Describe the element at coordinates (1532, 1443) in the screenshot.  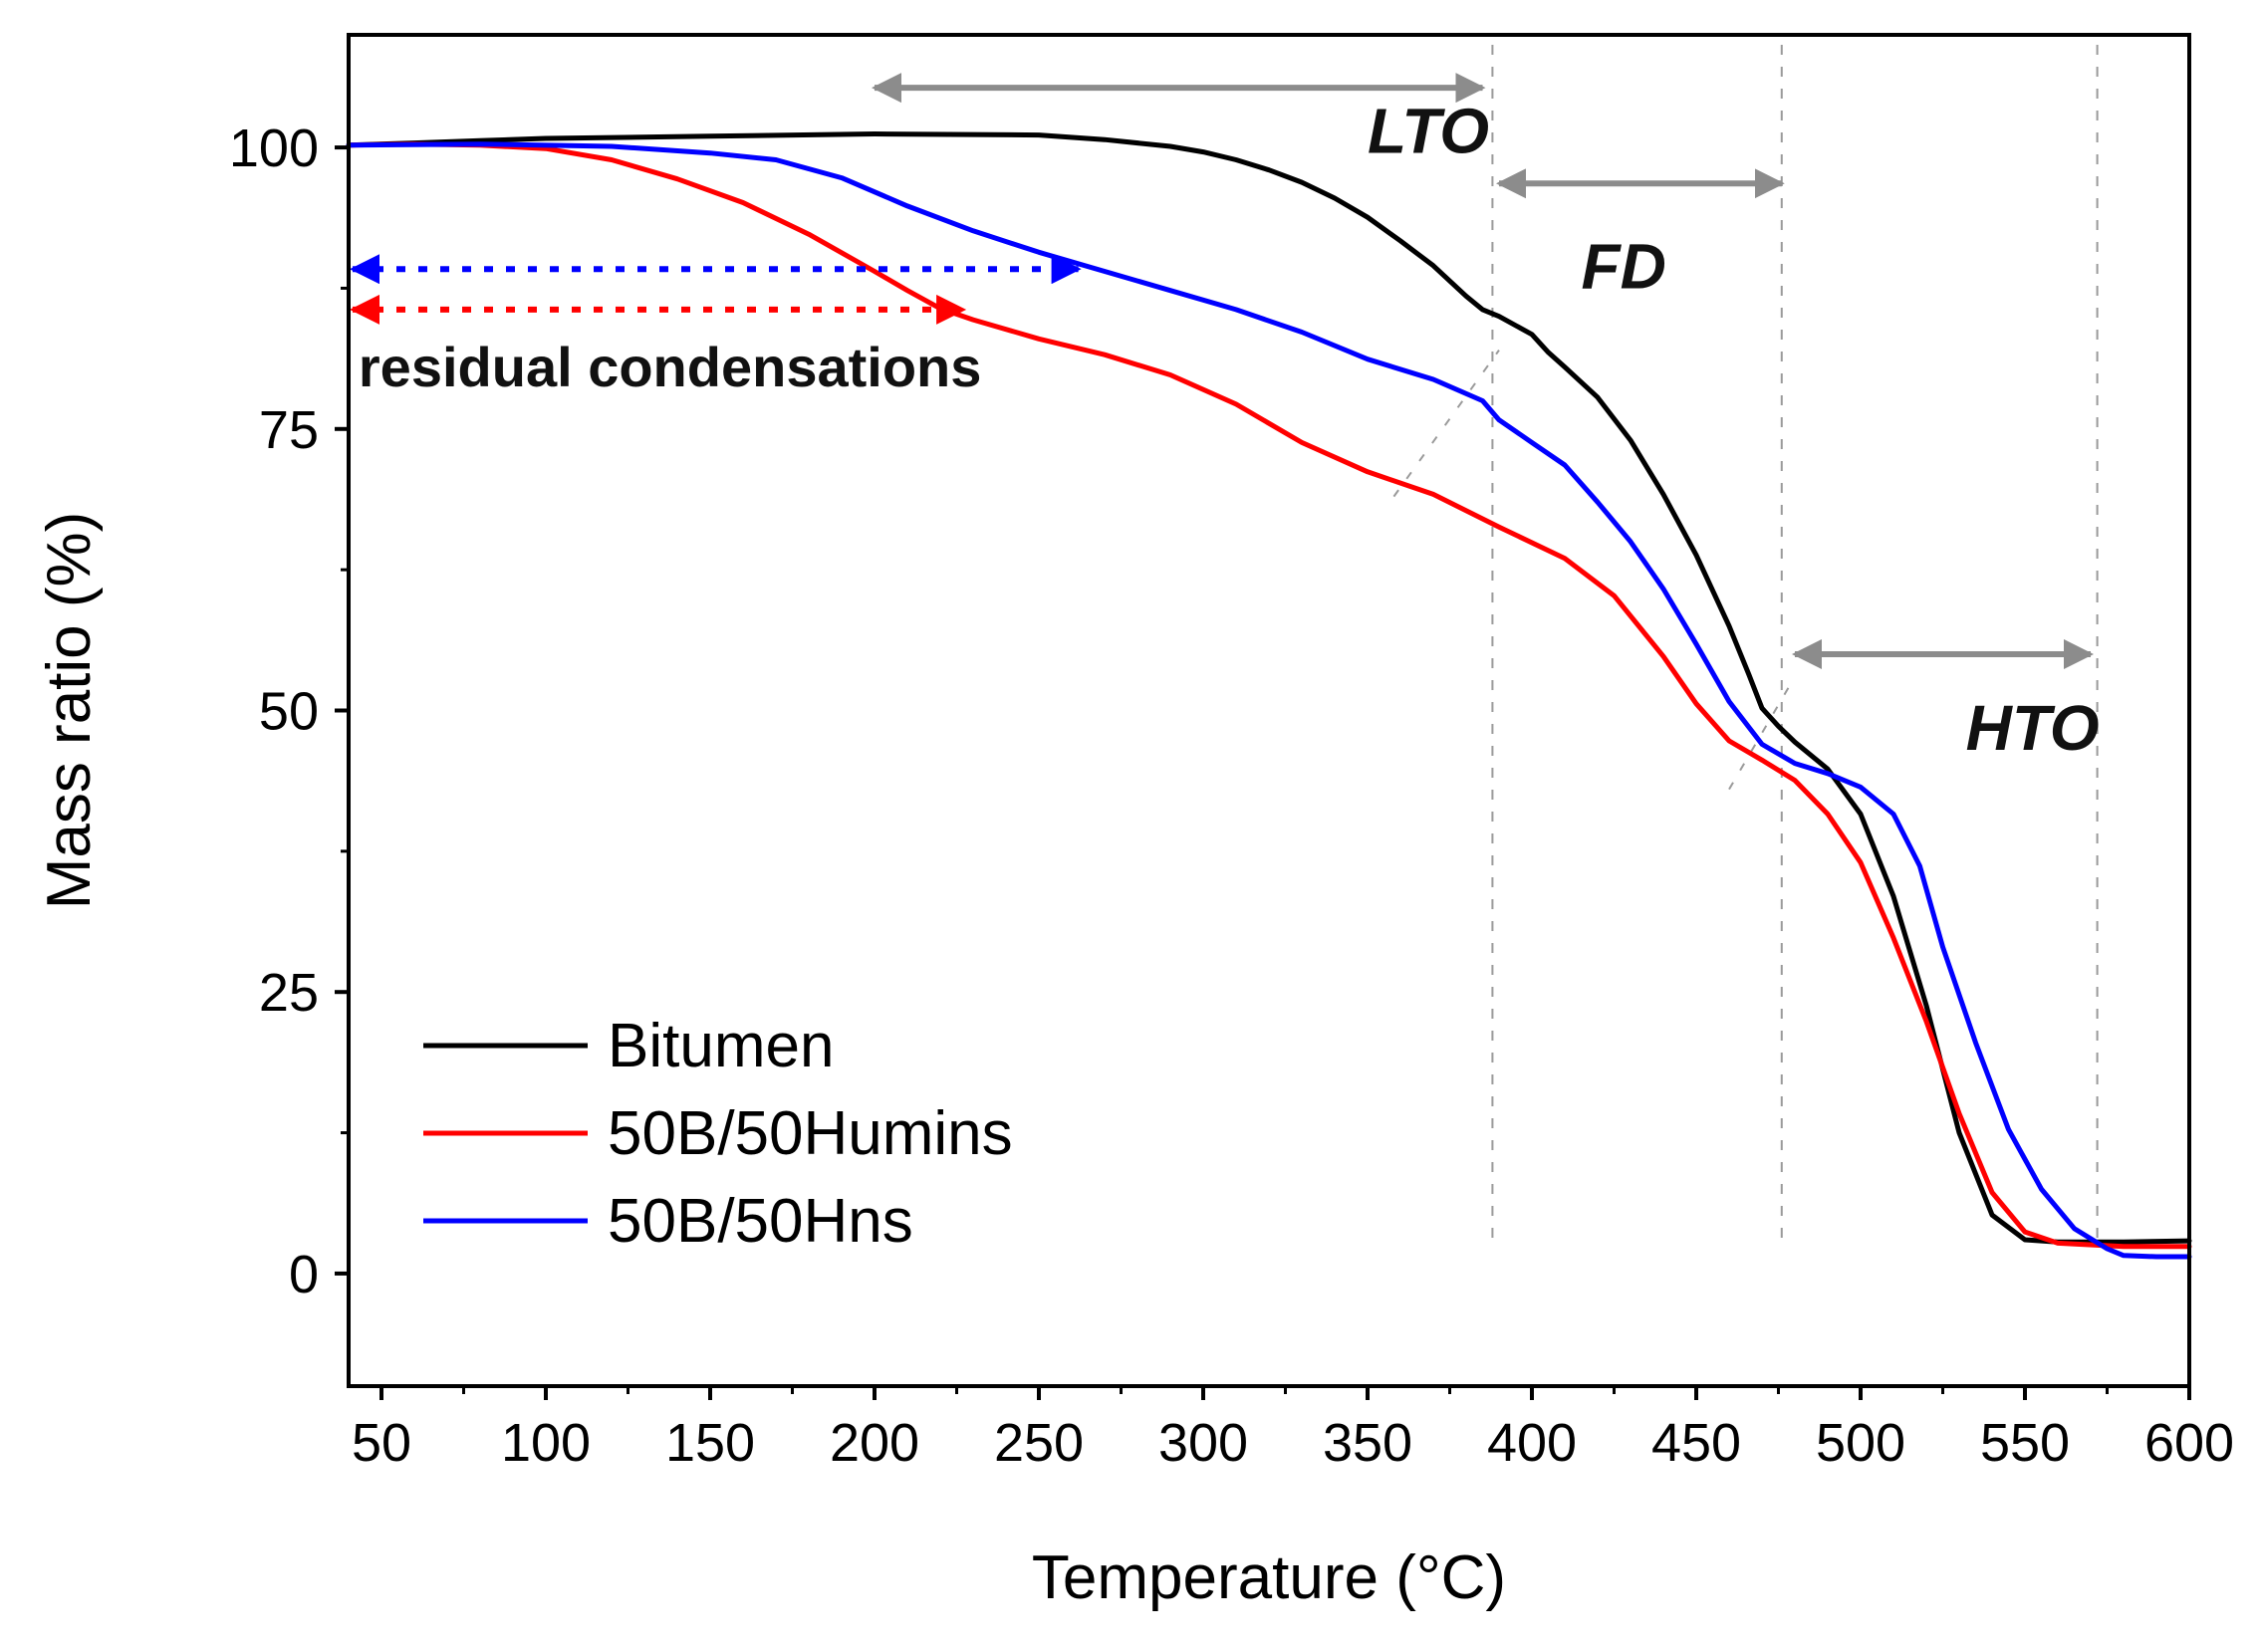
I see `x-tick-label-400: 400` at that location.